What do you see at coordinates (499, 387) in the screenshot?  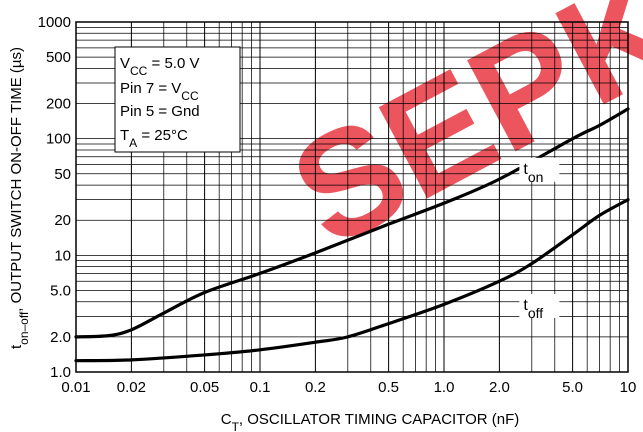 I see `x-tick-label: 2.0` at bounding box center [499, 387].